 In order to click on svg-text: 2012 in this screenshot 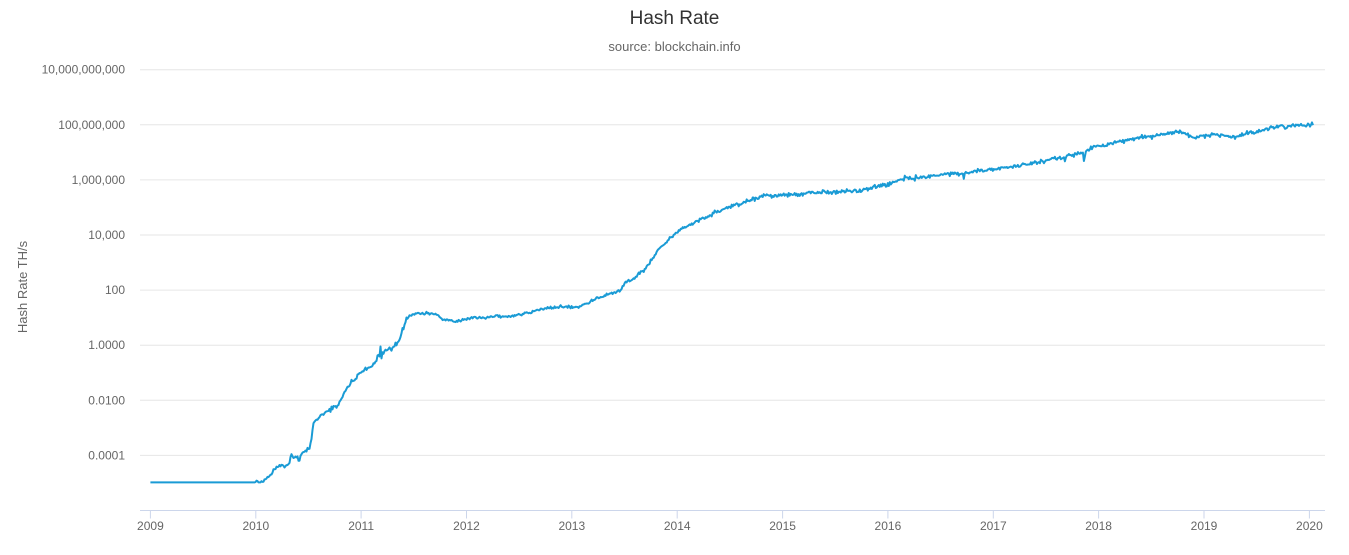, I will do `click(466, 526)`.